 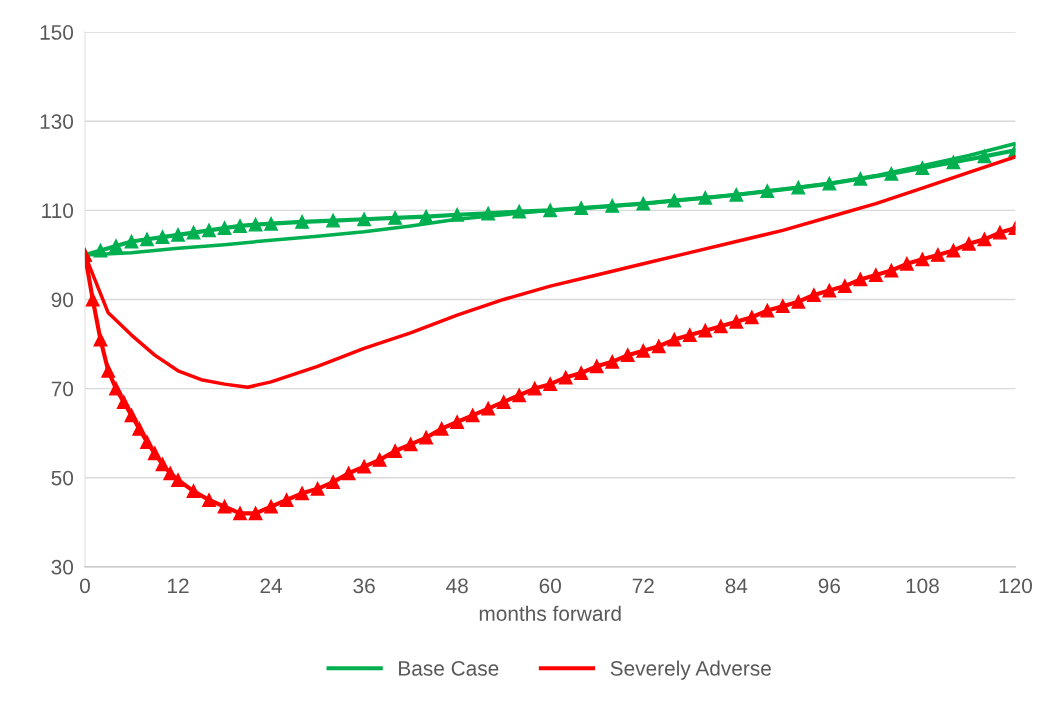 What do you see at coordinates (58, 211) in the screenshot?
I see `y-tick-label: 110` at bounding box center [58, 211].